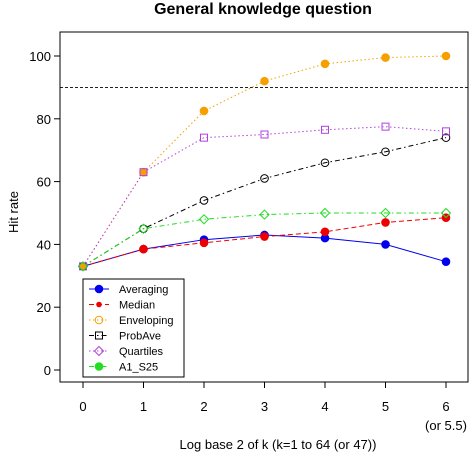  What do you see at coordinates (263, 9) in the screenshot?
I see `chart-title: General knowledge question` at bounding box center [263, 9].